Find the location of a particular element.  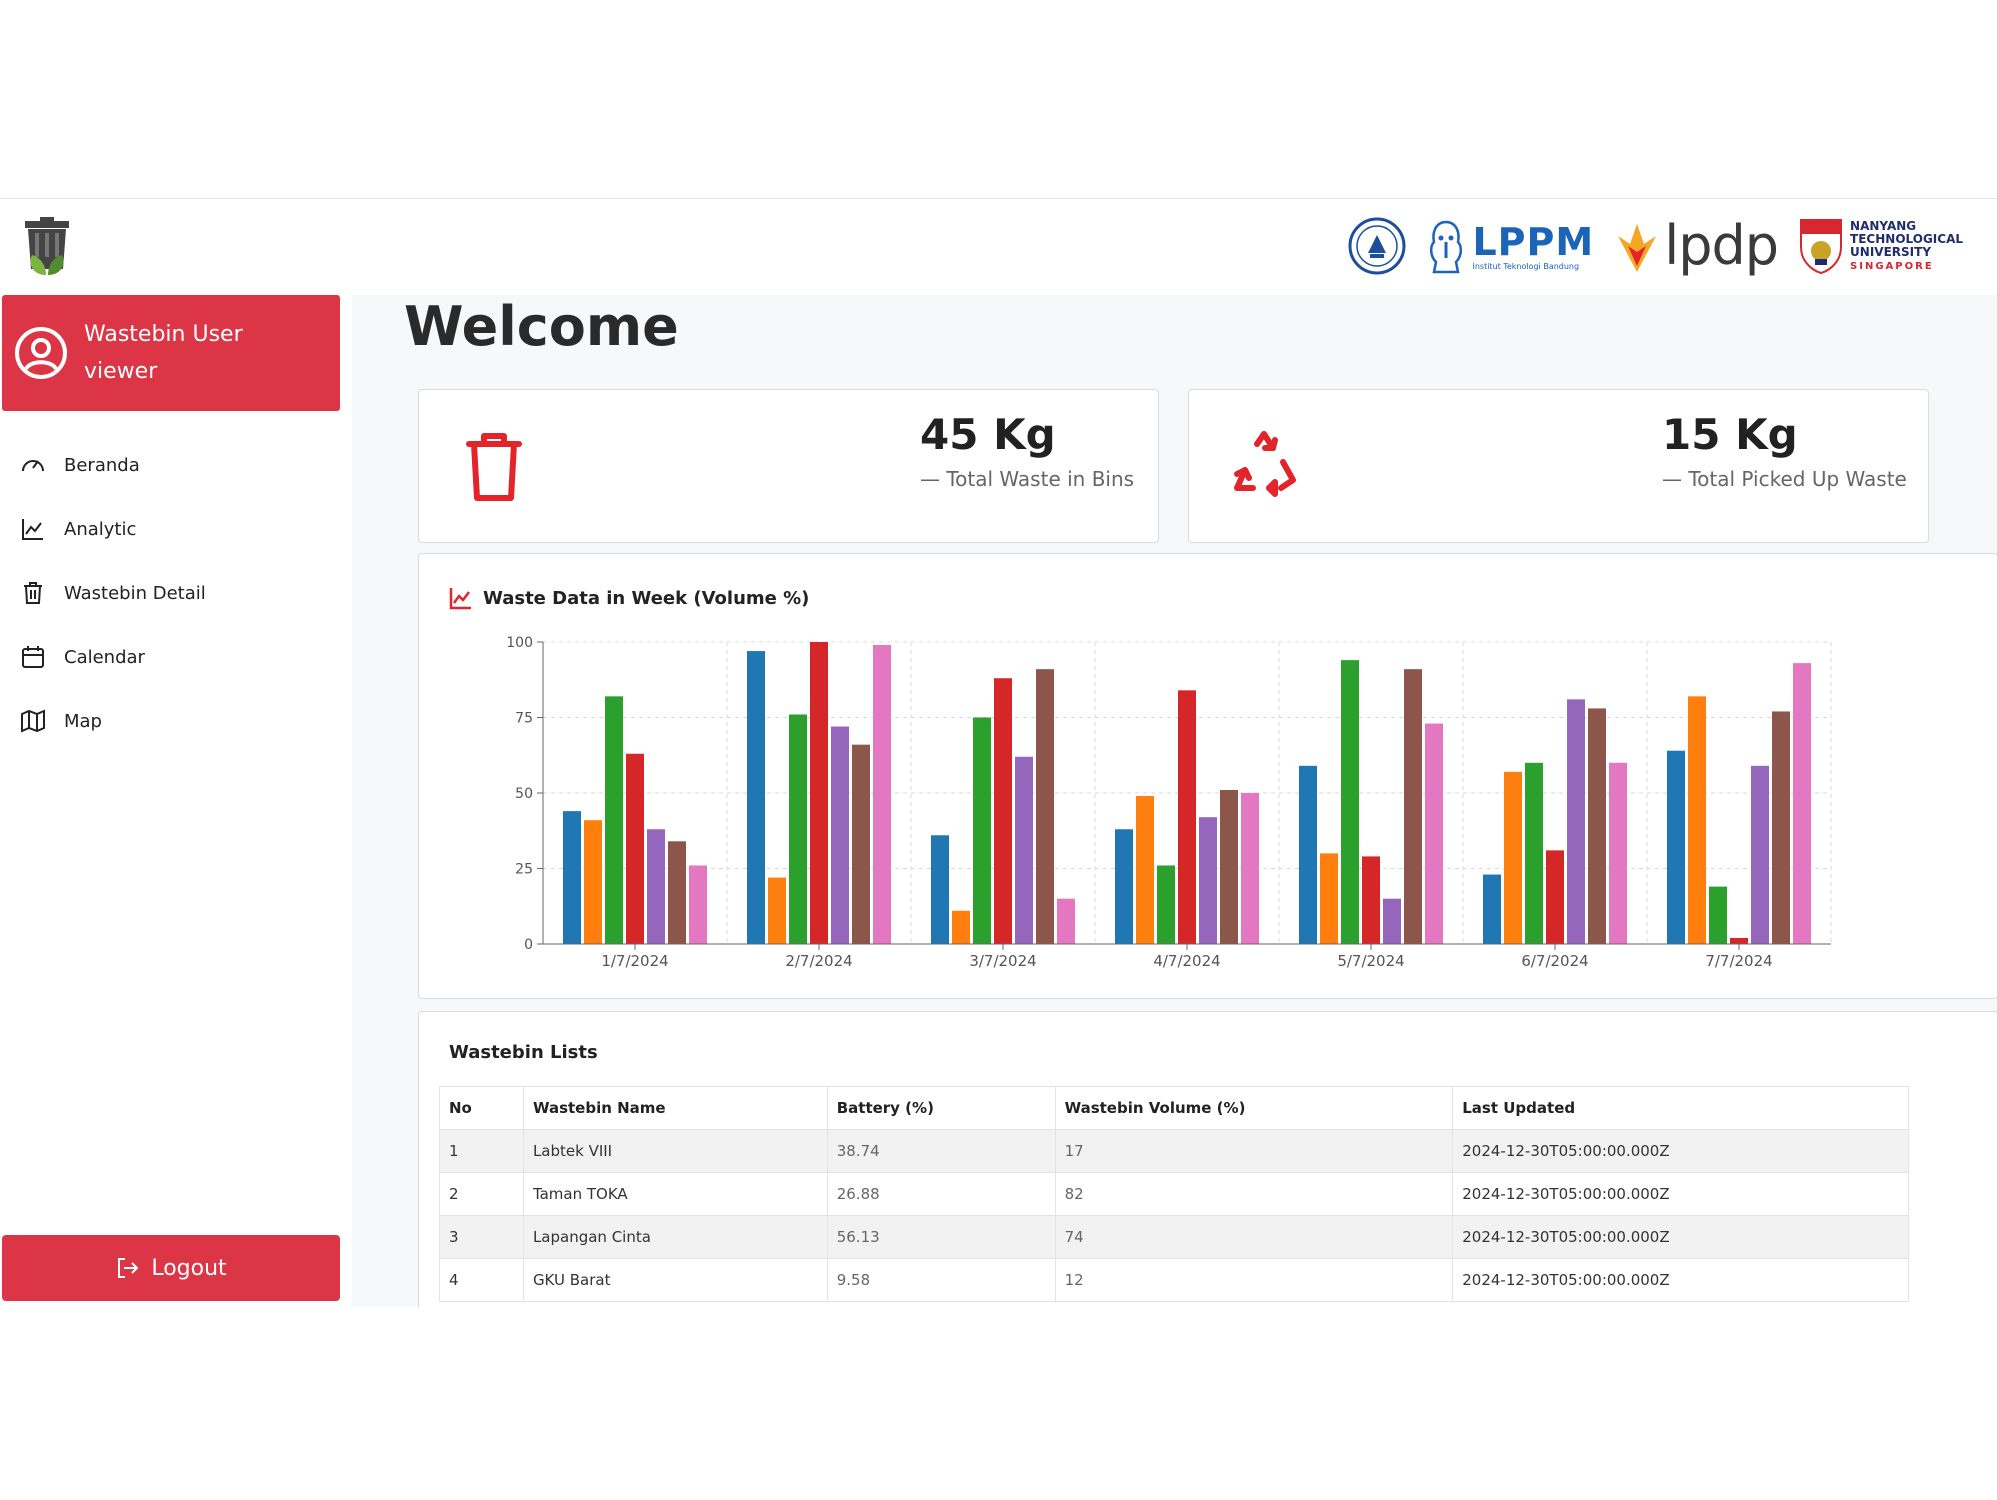

calendar-icon is located at coordinates (33, 657).